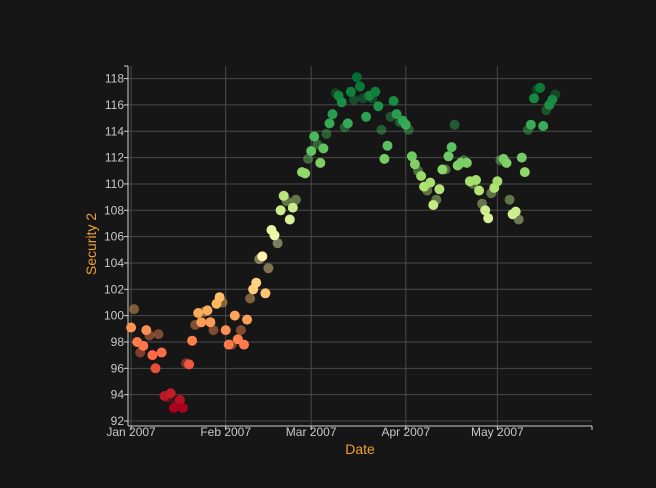 This screenshot has width=656, height=488. What do you see at coordinates (131, 432) in the screenshot?
I see `x-tick-label: Jan 2007` at bounding box center [131, 432].